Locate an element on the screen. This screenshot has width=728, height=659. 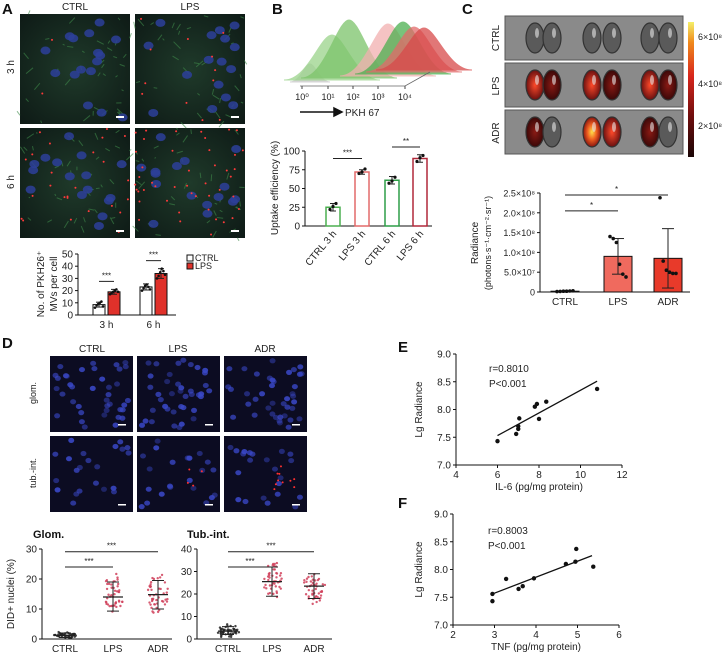
y-axis-label: No. of PKH26⁺ is located at coordinates (41, 284).